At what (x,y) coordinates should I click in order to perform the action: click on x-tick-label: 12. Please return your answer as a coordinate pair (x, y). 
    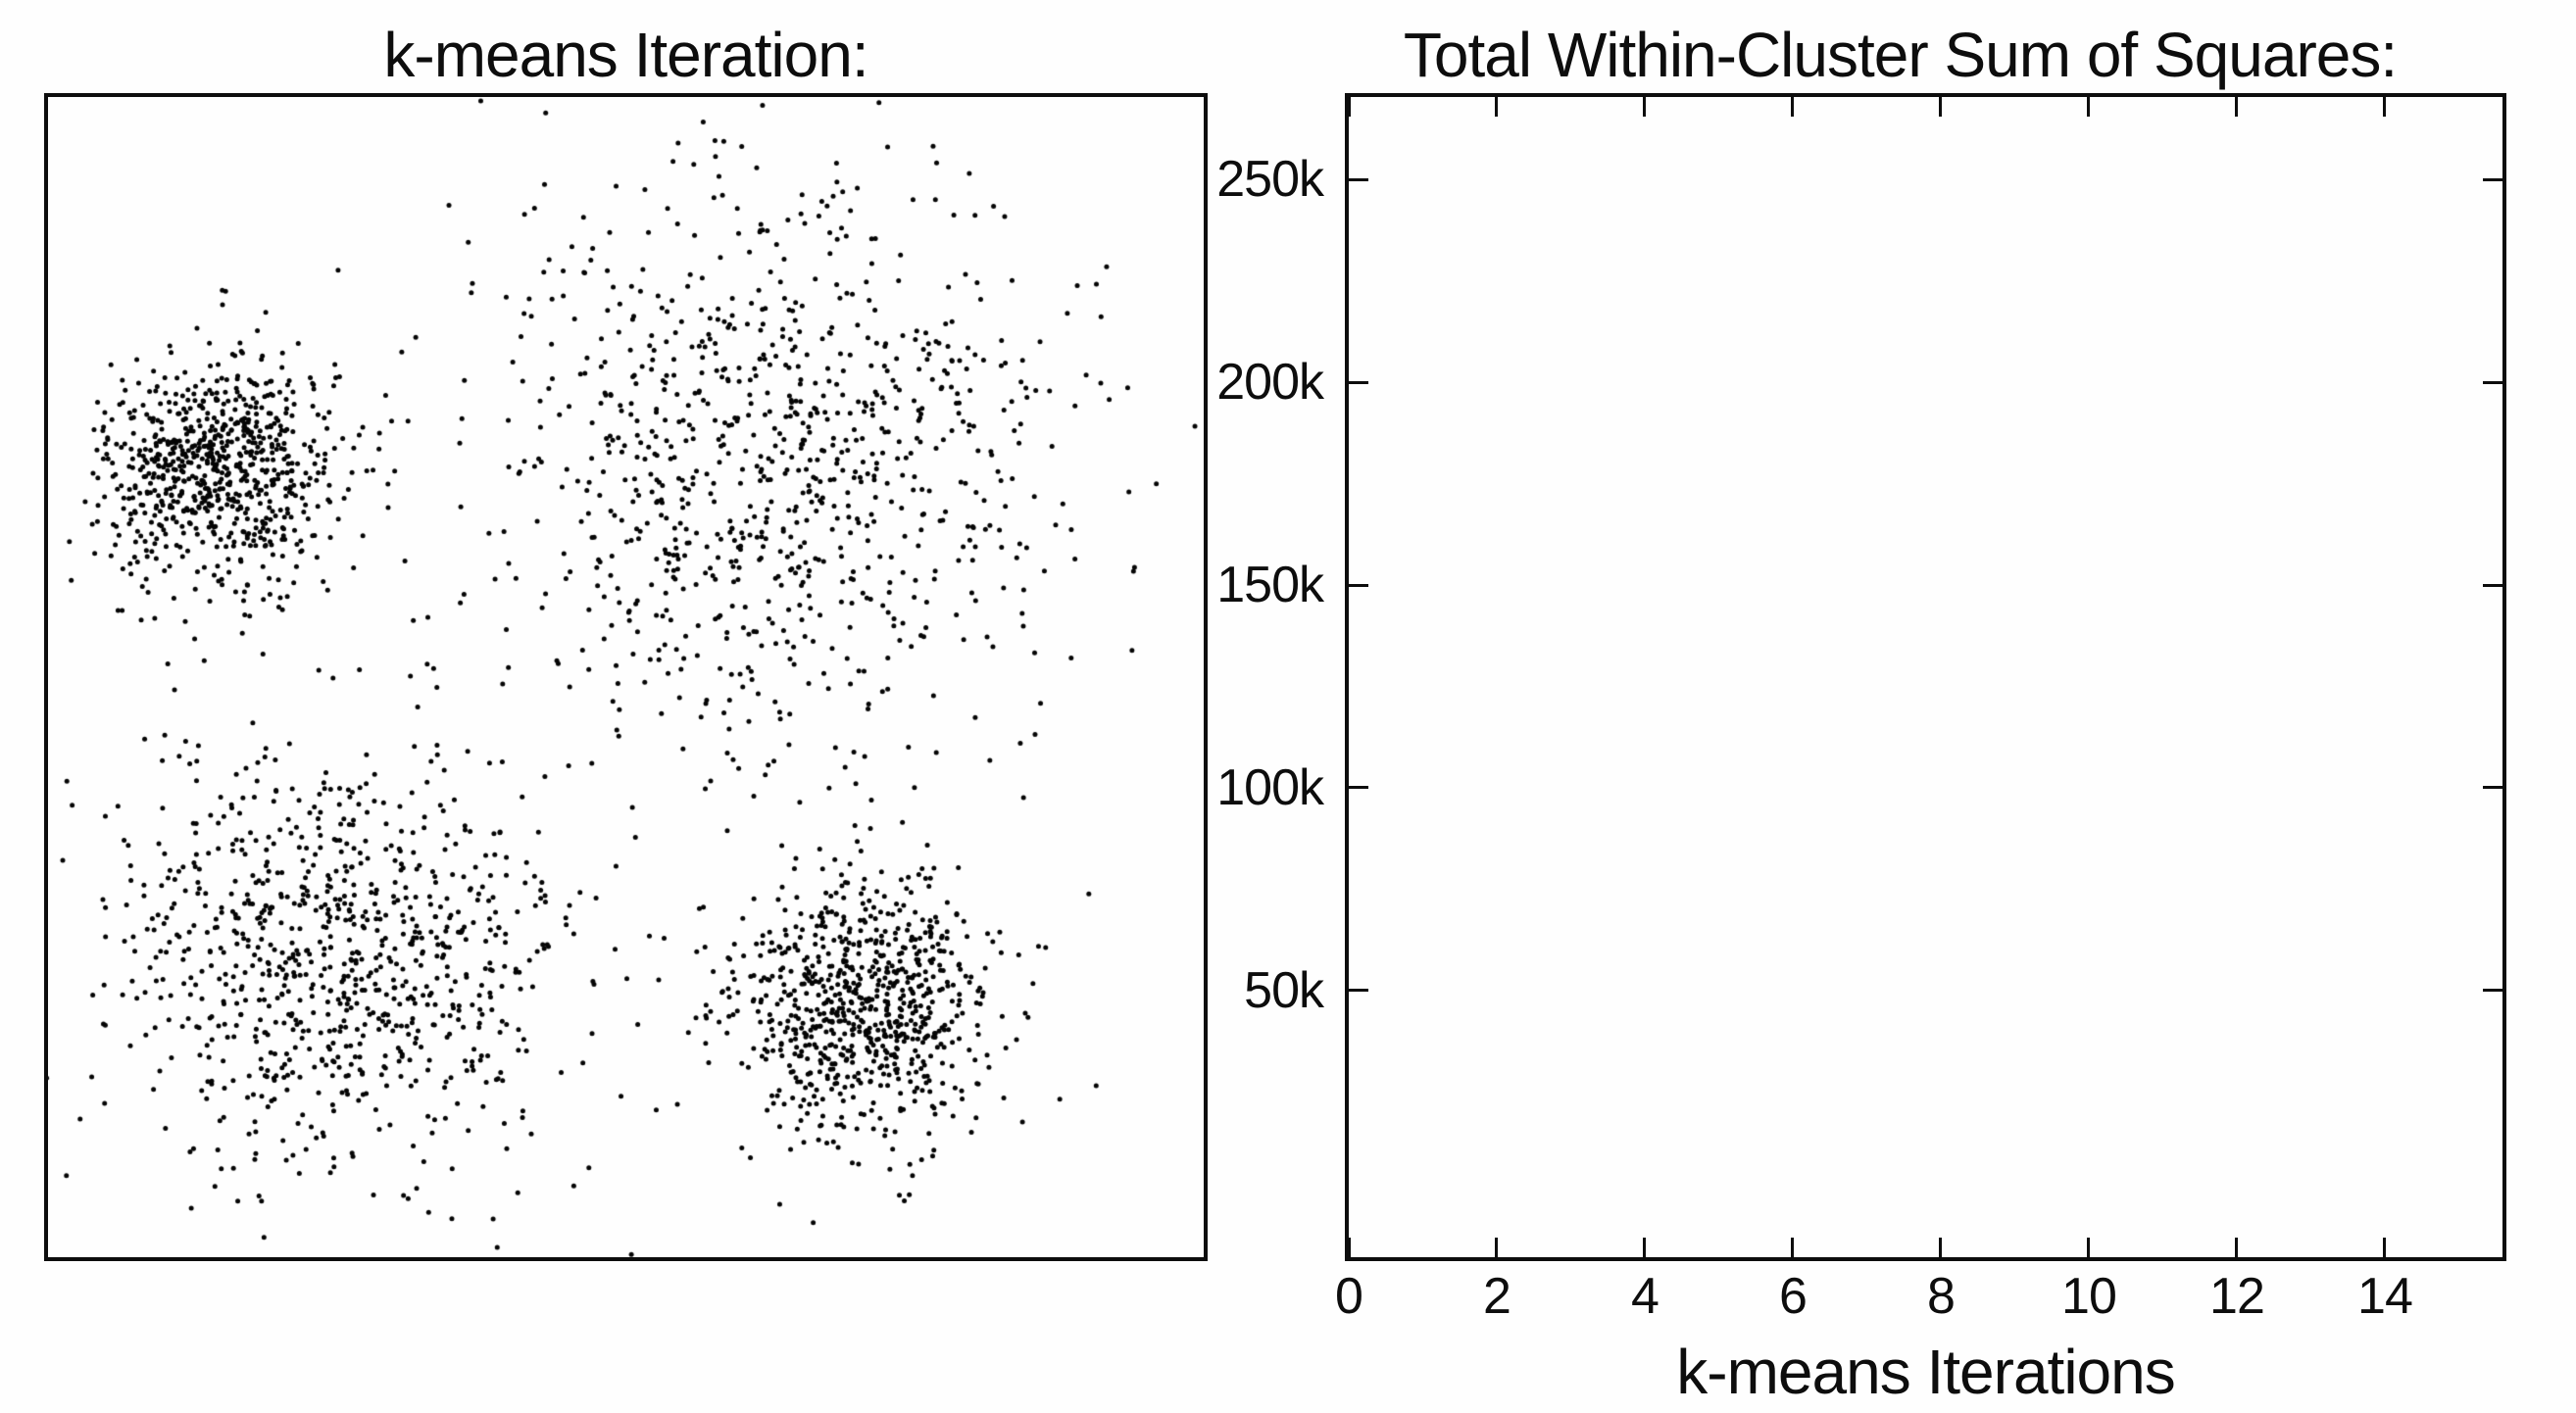
    Looking at the image, I should click on (2237, 1296).